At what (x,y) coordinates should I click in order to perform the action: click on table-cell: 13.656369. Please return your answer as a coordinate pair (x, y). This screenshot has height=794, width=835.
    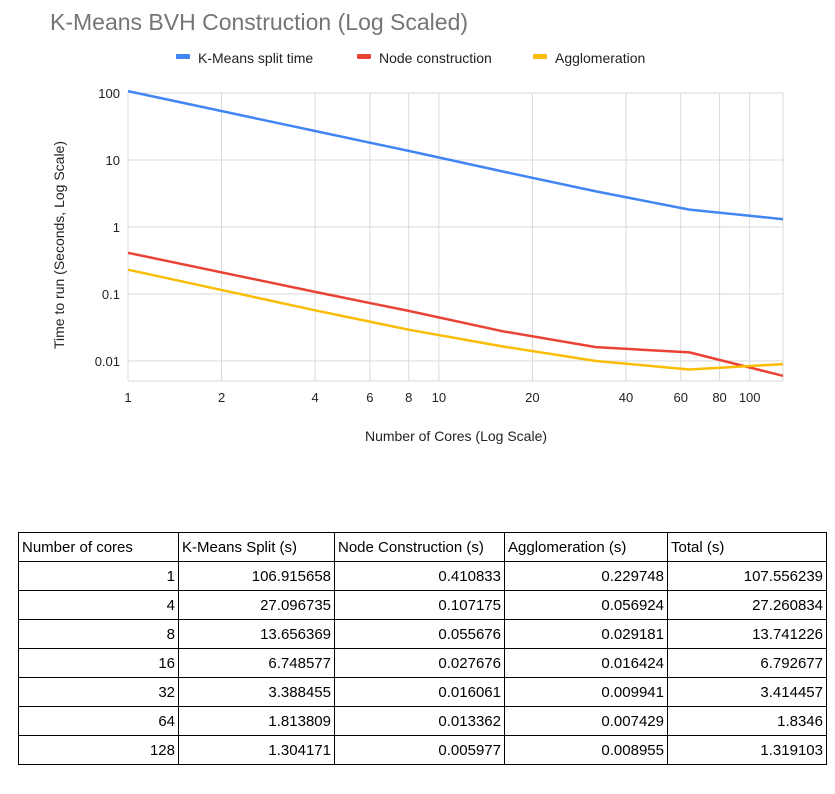
    Looking at the image, I should click on (256, 634).